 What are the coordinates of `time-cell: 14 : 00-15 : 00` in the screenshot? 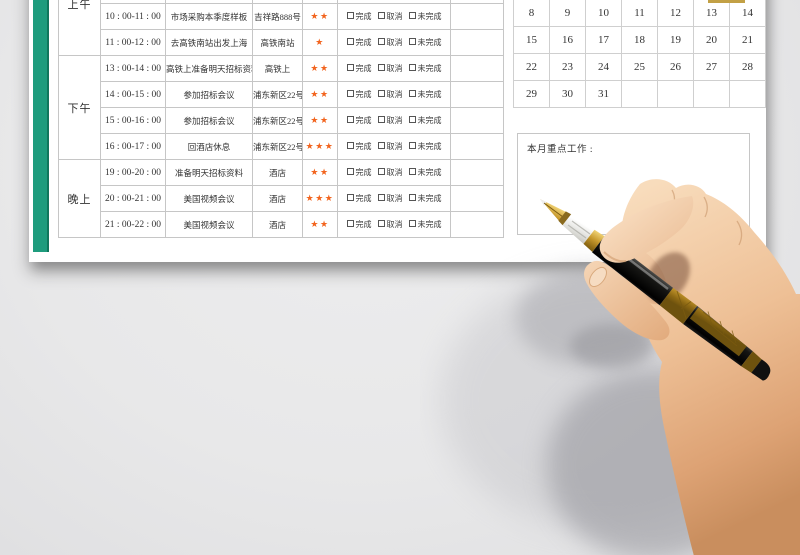 It's located at (133, 94).